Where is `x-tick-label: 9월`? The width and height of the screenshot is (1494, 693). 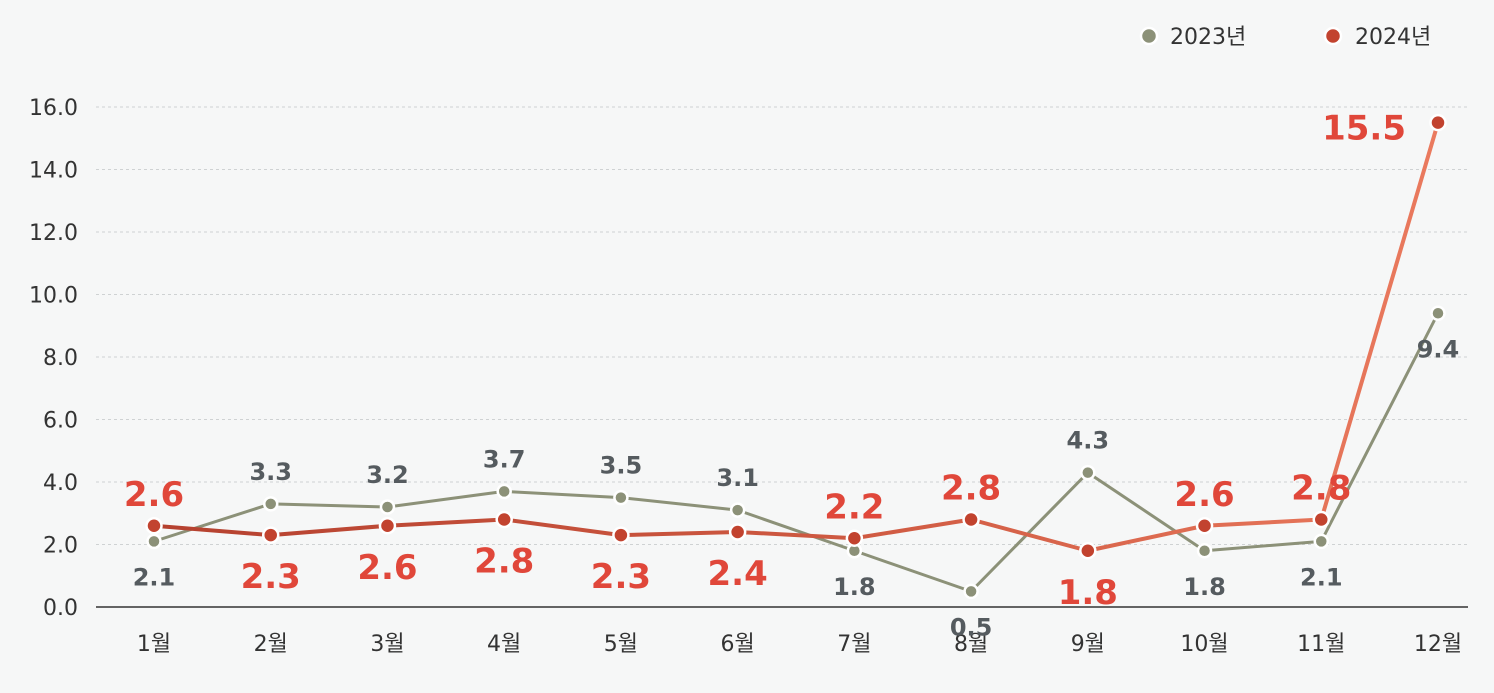
x-tick-label: 9월 is located at coordinates (1088, 644).